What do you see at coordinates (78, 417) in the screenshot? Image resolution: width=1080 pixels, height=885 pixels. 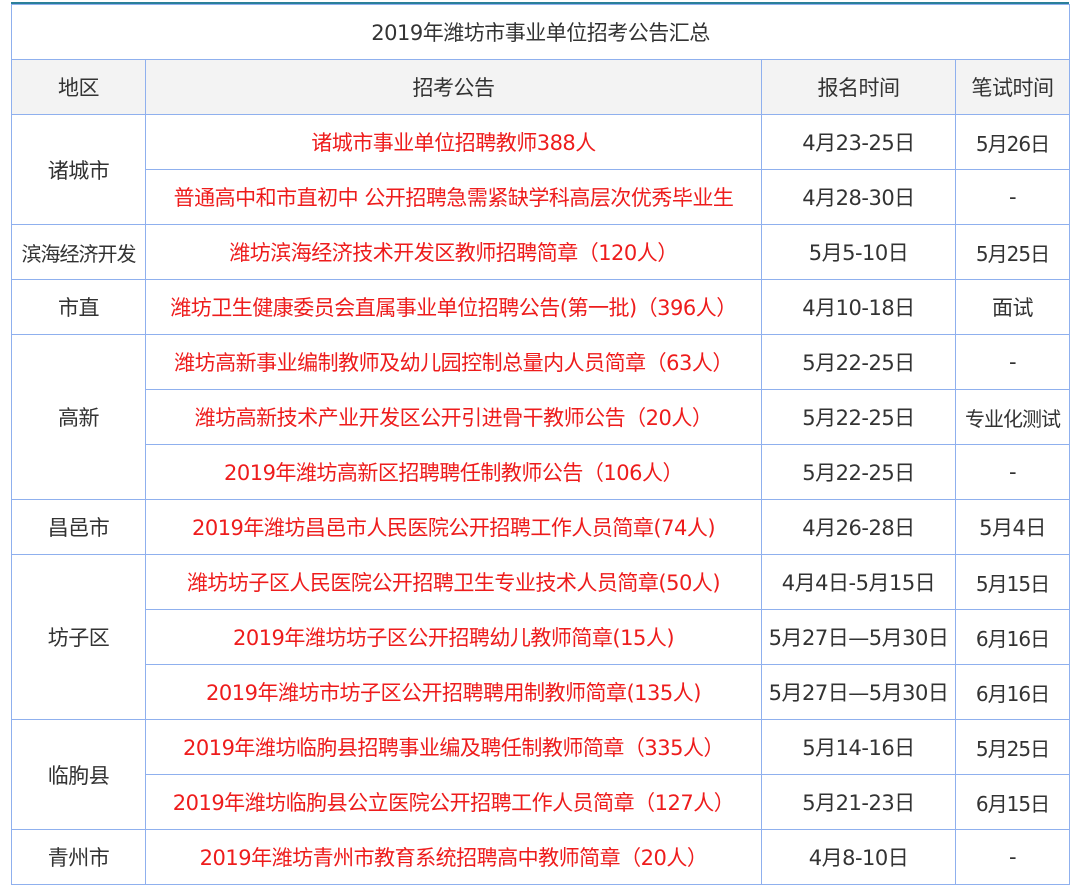 I see `region-cell: 高新` at bounding box center [78, 417].